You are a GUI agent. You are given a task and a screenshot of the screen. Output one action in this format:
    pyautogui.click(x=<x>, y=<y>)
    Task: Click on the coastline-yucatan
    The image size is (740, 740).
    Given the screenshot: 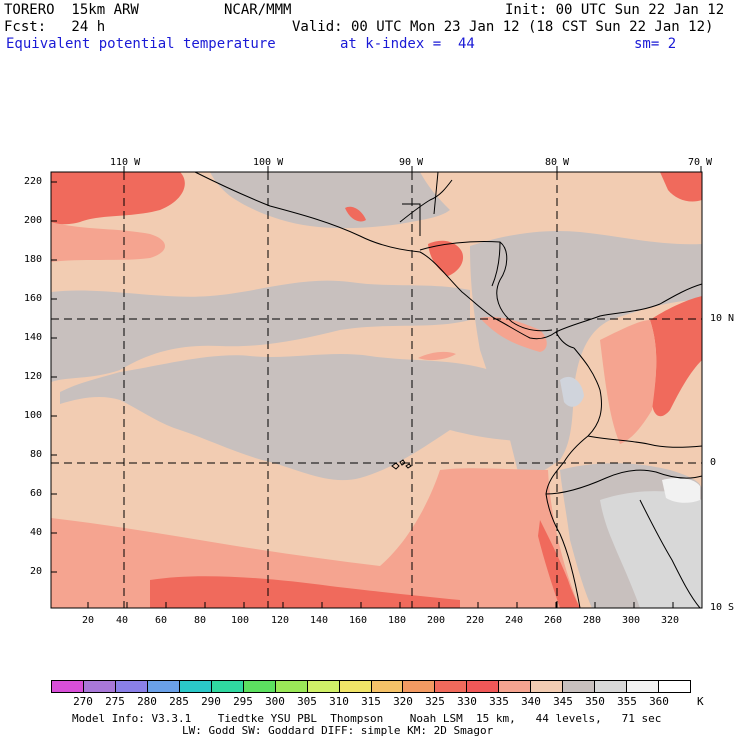 What is the action you would take?
    pyautogui.click(x=426, y=201)
    